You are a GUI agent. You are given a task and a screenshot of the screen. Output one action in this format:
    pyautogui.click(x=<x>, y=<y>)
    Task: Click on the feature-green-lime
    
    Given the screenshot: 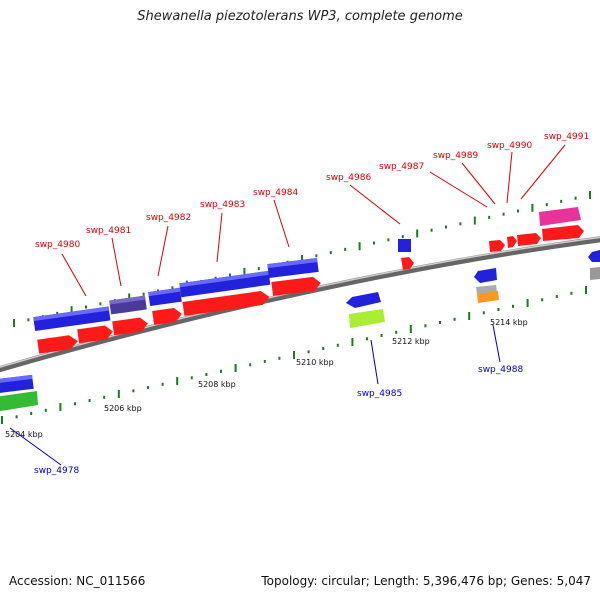 What is the action you would take?
    pyautogui.click(x=367, y=318)
    